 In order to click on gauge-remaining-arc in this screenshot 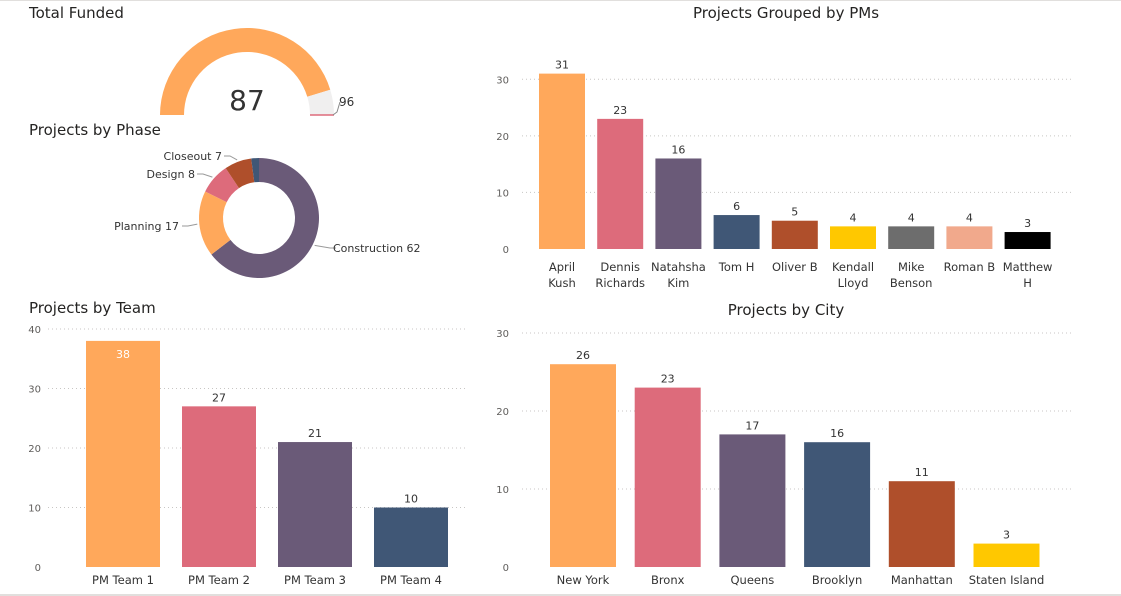, I will do `click(320, 102)`.